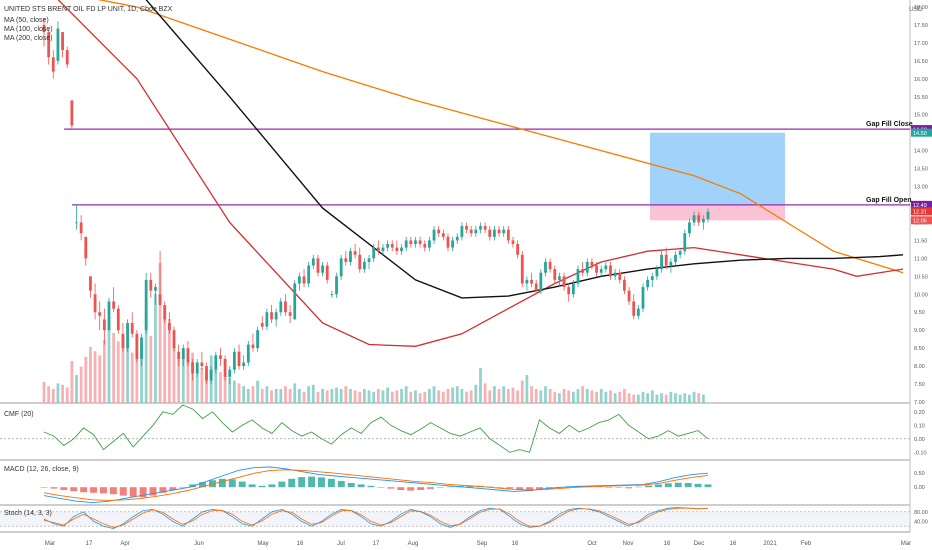  I want to click on price-tag-text: 12.49, so click(920, 206).